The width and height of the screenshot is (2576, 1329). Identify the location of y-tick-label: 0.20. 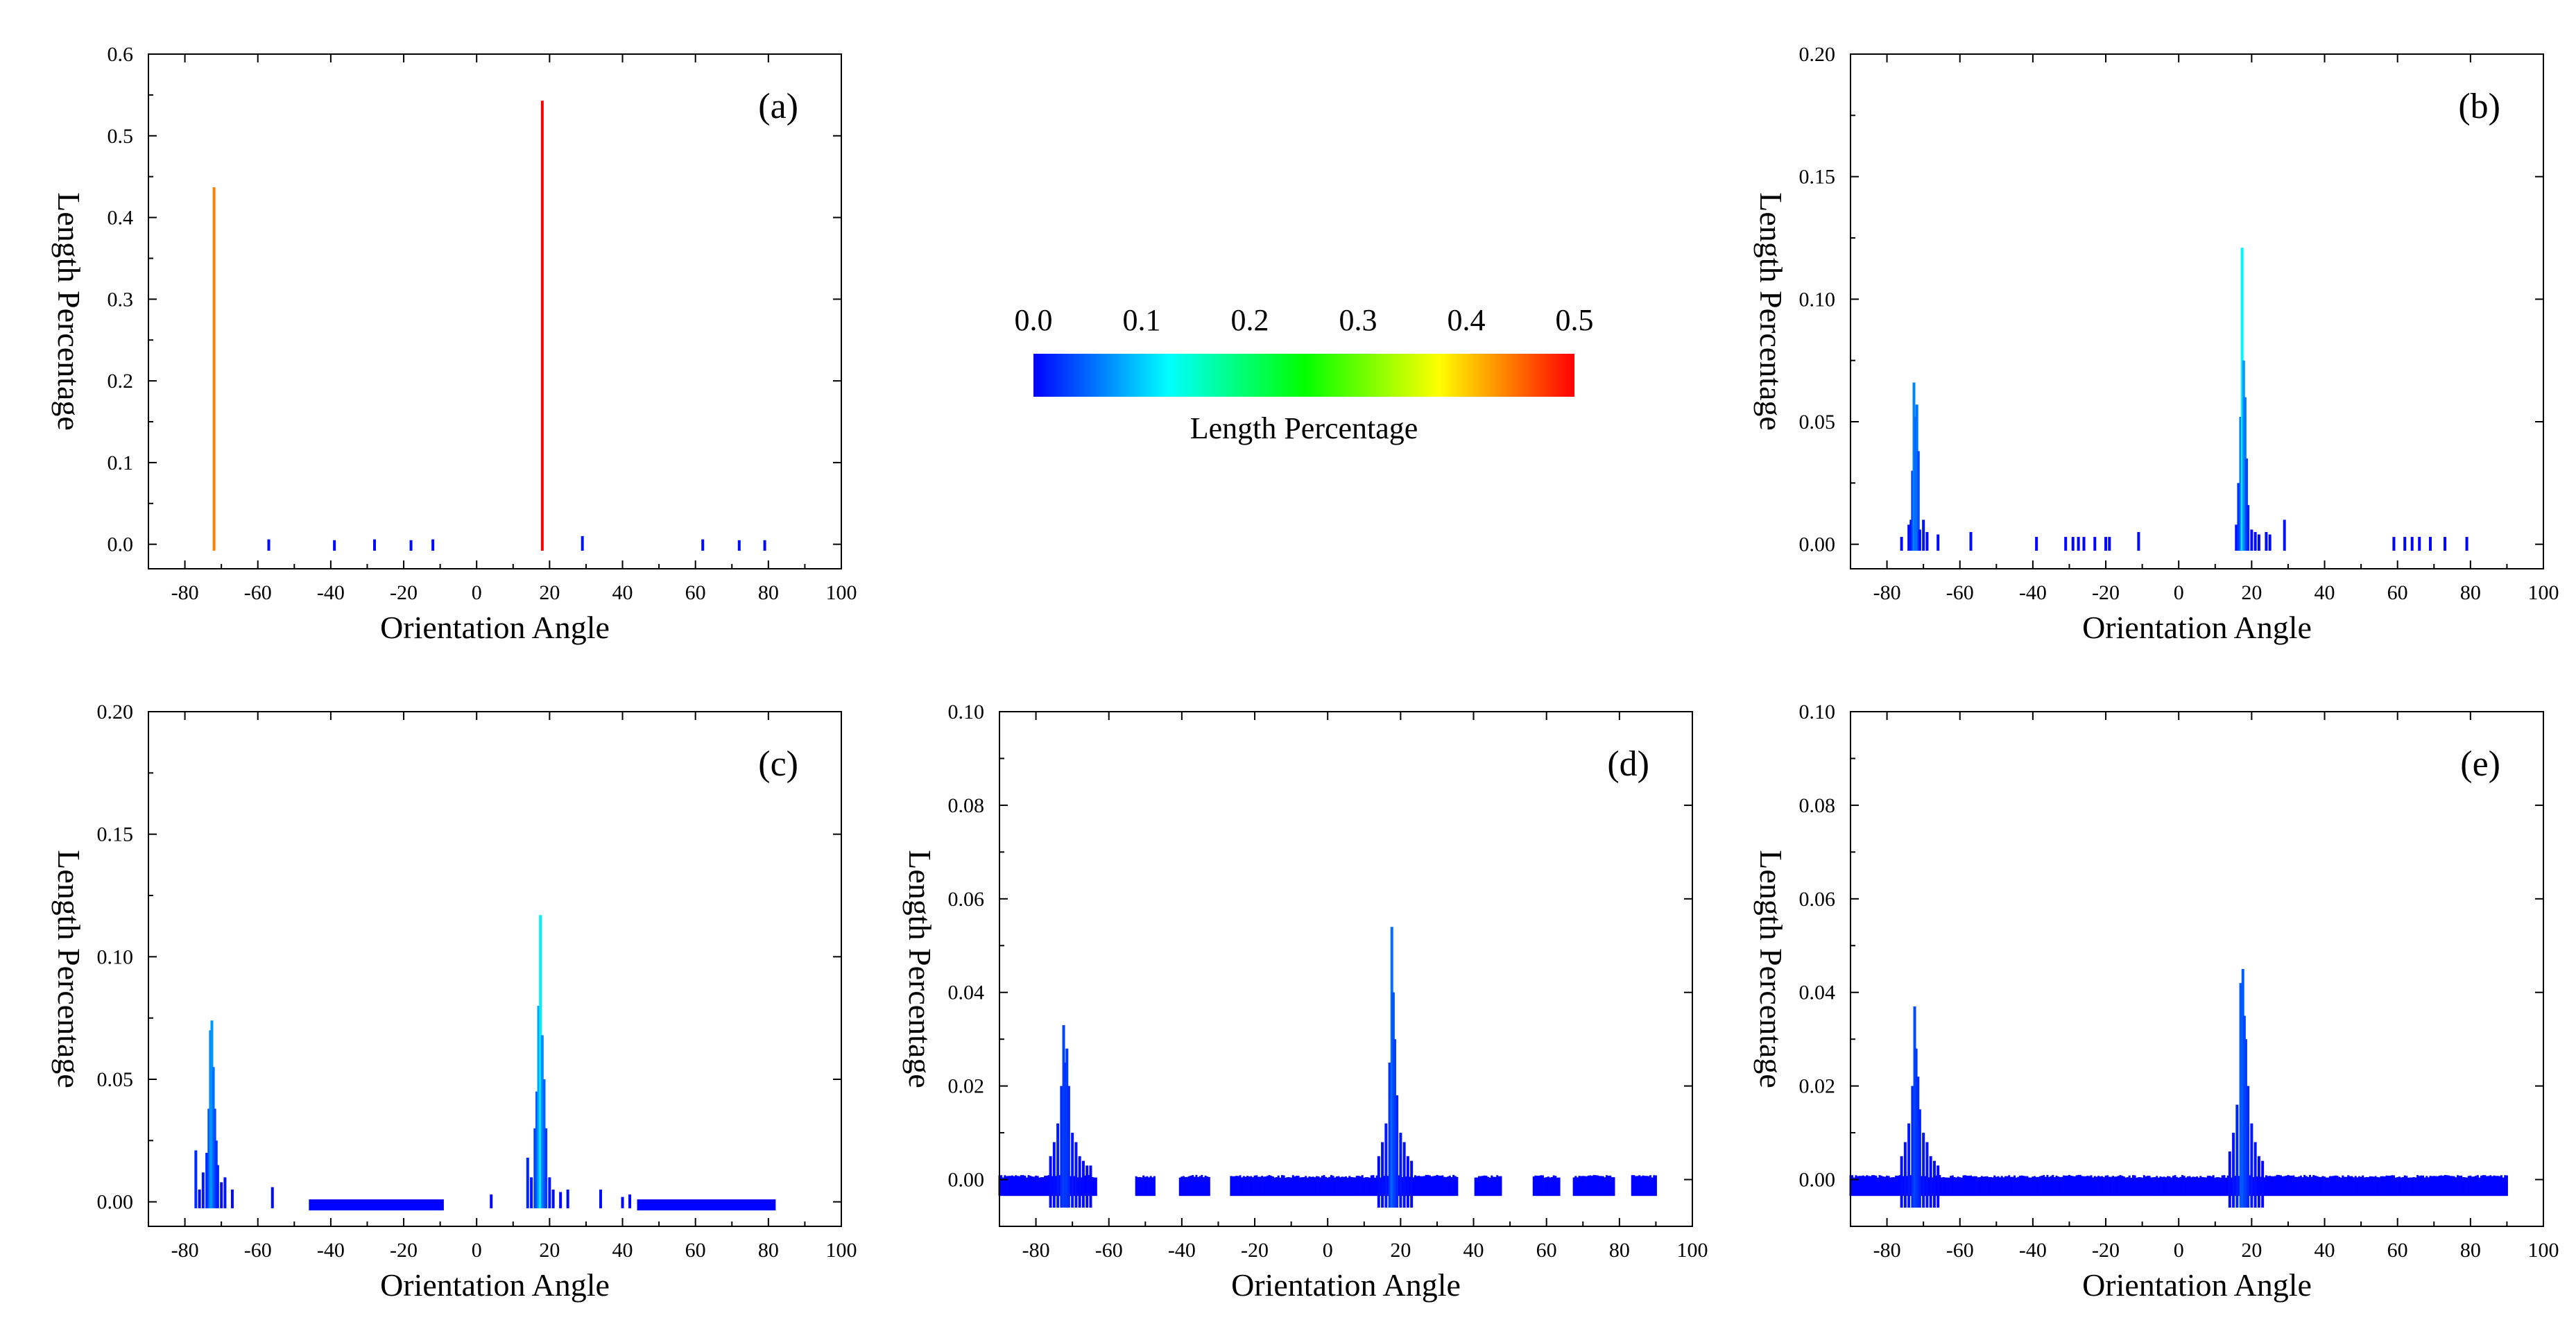
(1817, 54).